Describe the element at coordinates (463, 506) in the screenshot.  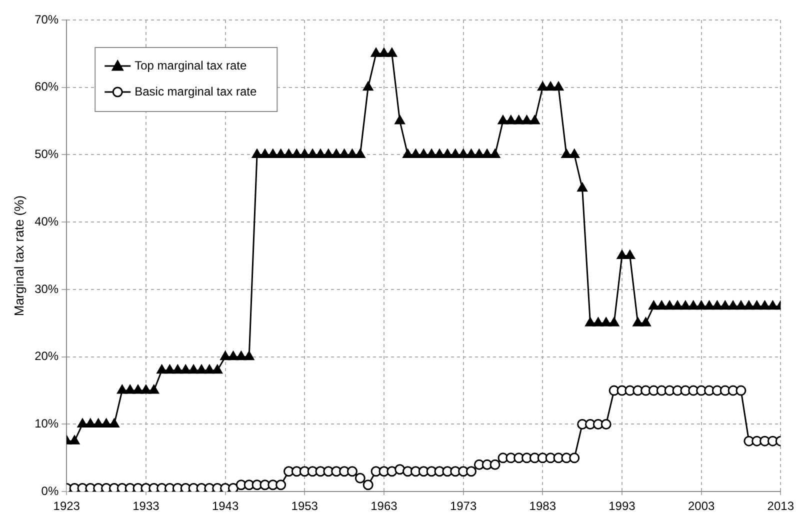
I see `x-tick-label: 1973` at that location.